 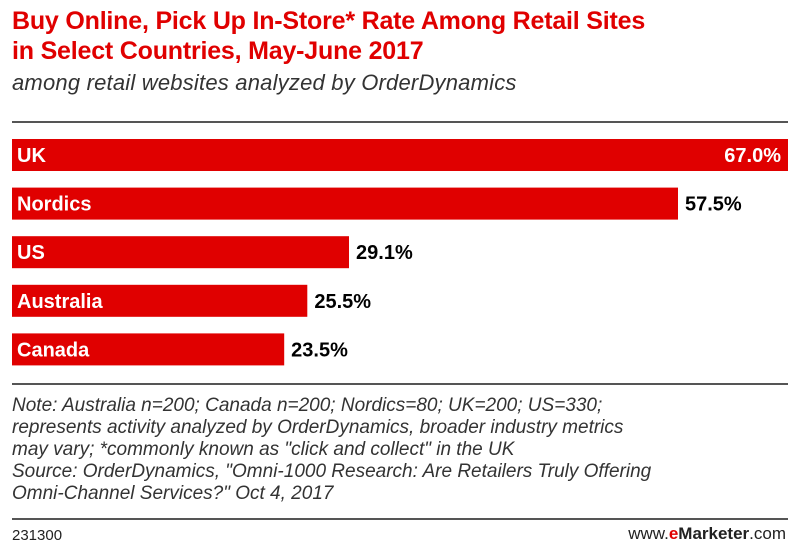 I want to click on bar-uk, so click(x=400, y=155).